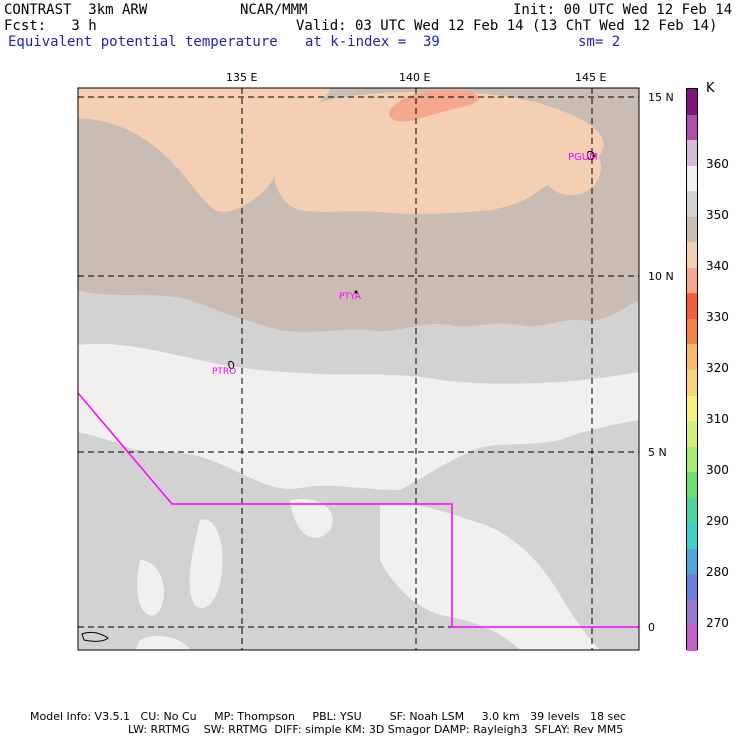  What do you see at coordinates (651, 627) in the screenshot?
I see `lat-label-0: 0` at bounding box center [651, 627].